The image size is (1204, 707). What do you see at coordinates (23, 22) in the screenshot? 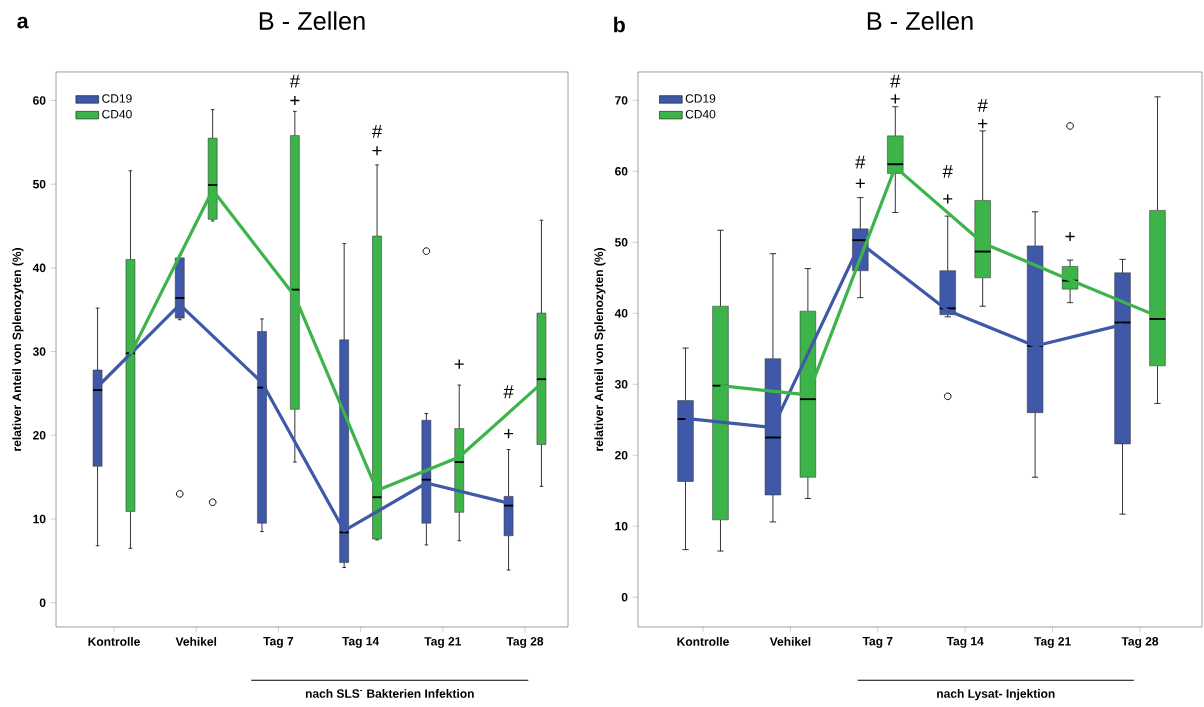
I see `text: a` at bounding box center [23, 22].